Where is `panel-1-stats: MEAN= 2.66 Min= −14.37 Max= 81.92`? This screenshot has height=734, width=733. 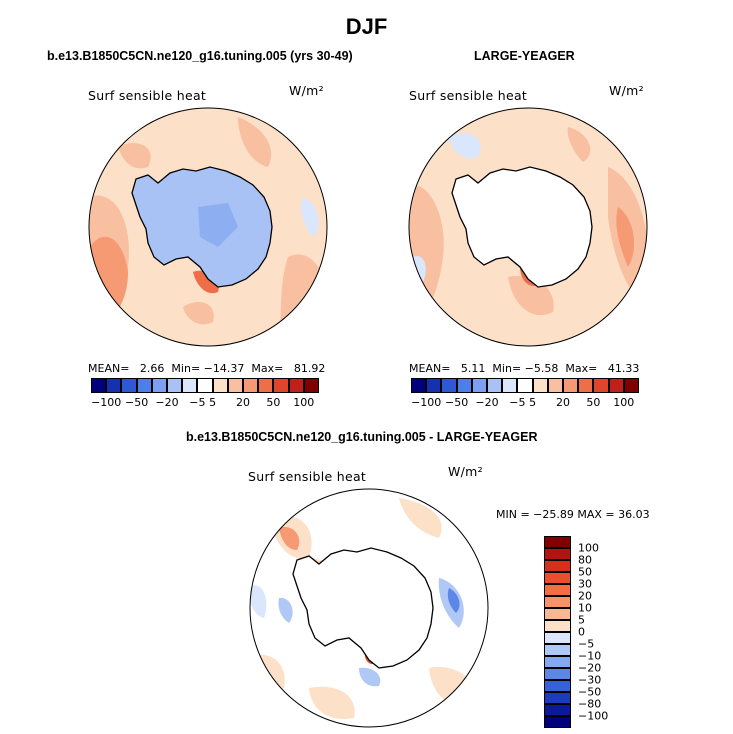 panel-1-stats: MEAN= 2.66 Min= −14.37 Max= 81.92 is located at coordinates (207, 368).